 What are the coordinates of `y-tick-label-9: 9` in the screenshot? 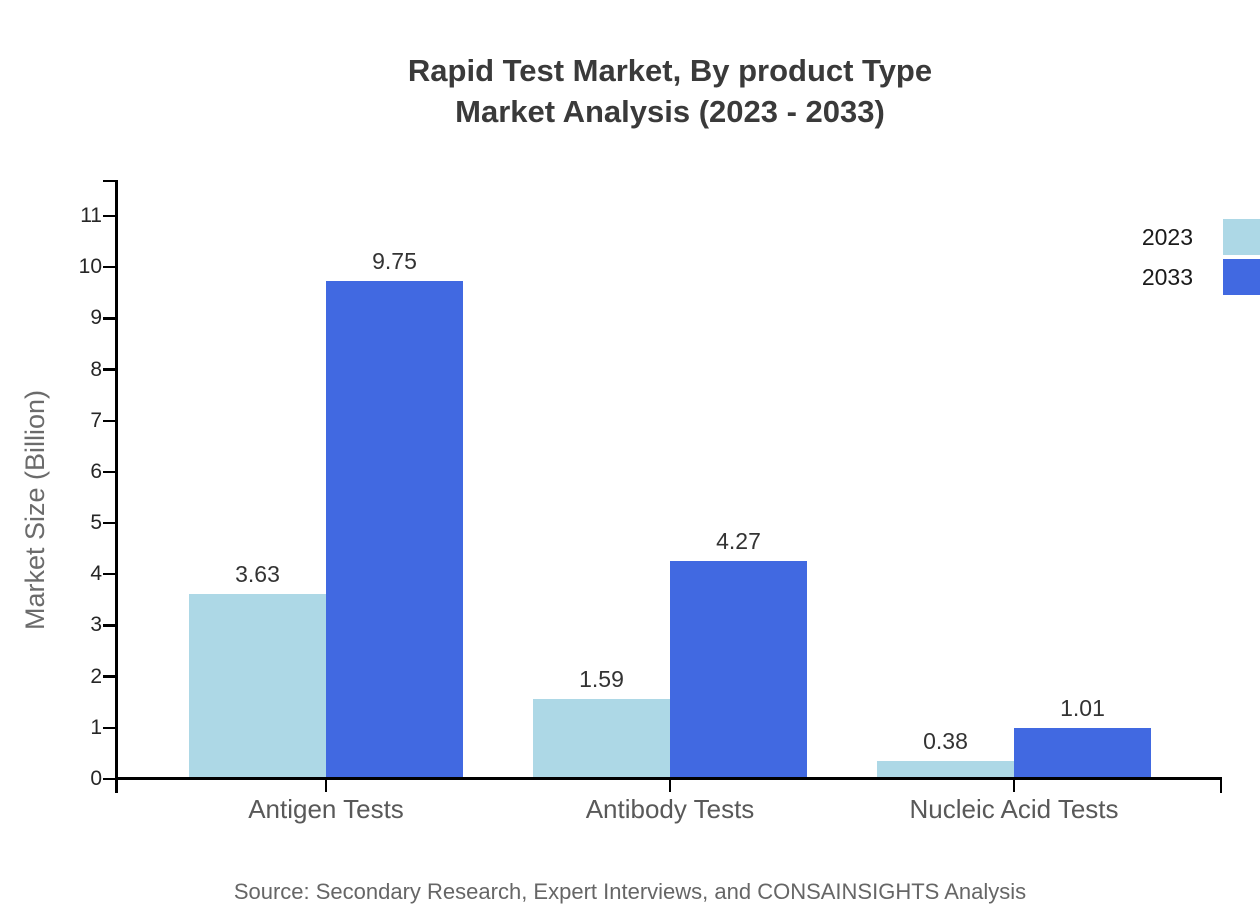 It's located at (96, 318).